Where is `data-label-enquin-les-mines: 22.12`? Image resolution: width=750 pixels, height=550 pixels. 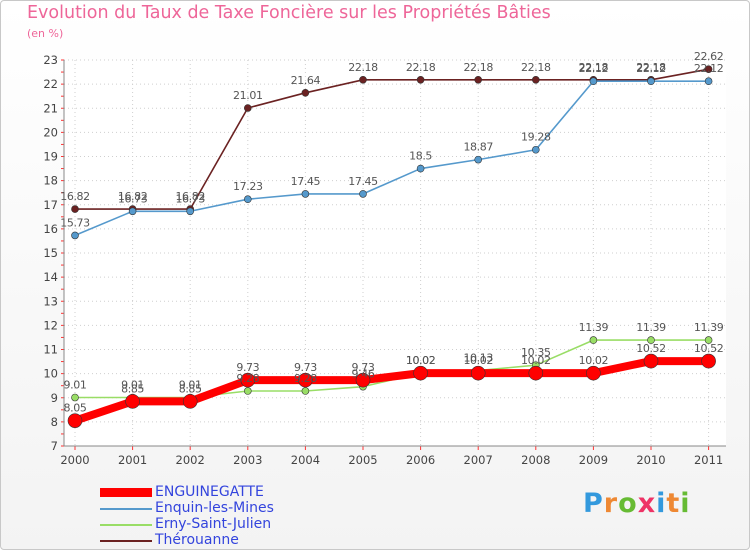
data-label-enquin-les-mines: 22.12 is located at coordinates (709, 68).